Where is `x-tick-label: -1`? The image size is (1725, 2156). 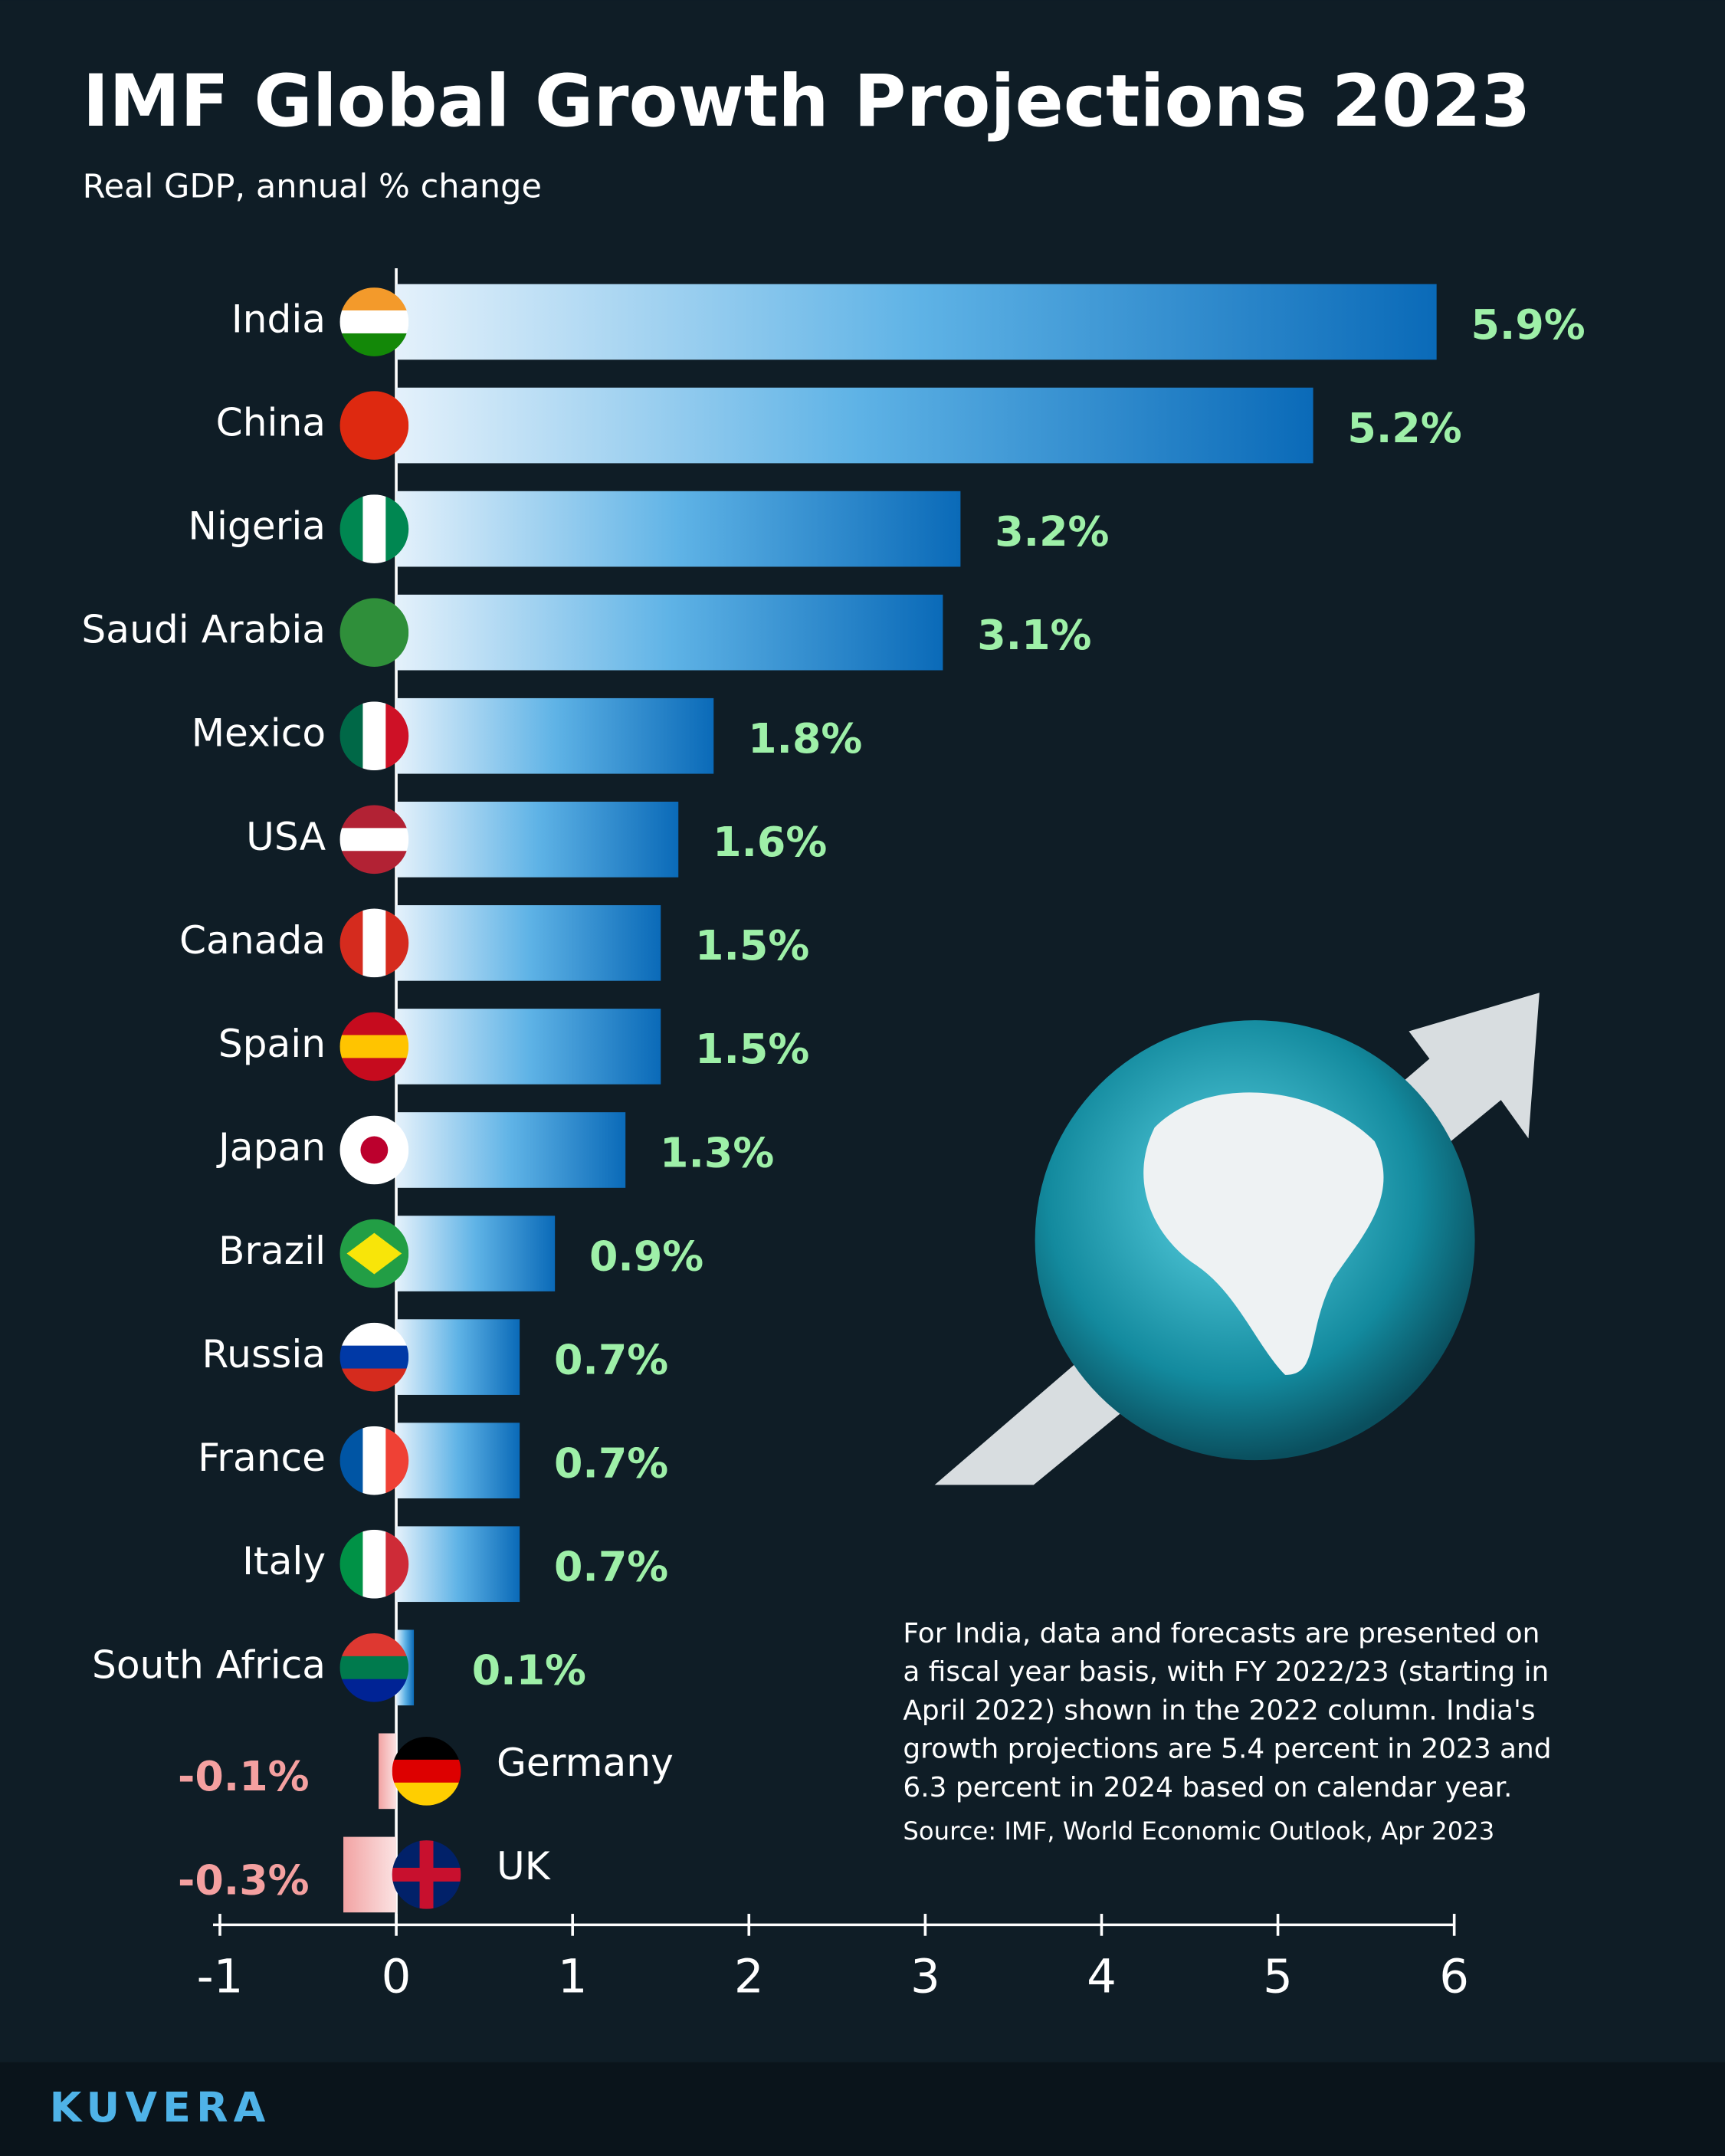
x-tick-label: -1 is located at coordinates (220, 1977).